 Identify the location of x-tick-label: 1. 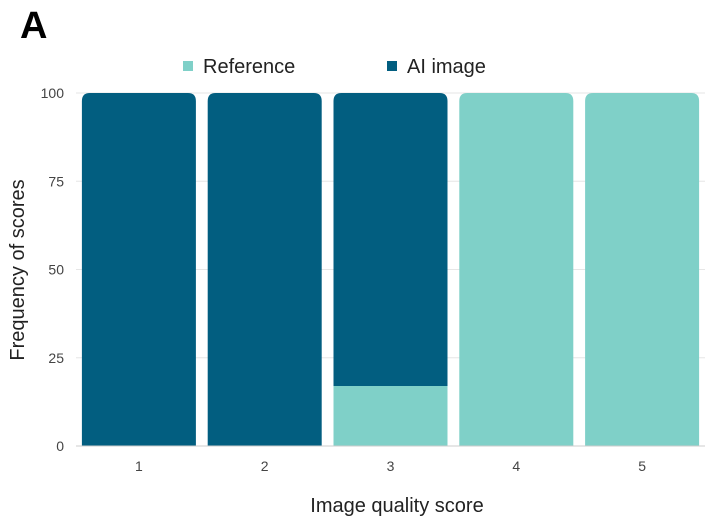
(139, 466).